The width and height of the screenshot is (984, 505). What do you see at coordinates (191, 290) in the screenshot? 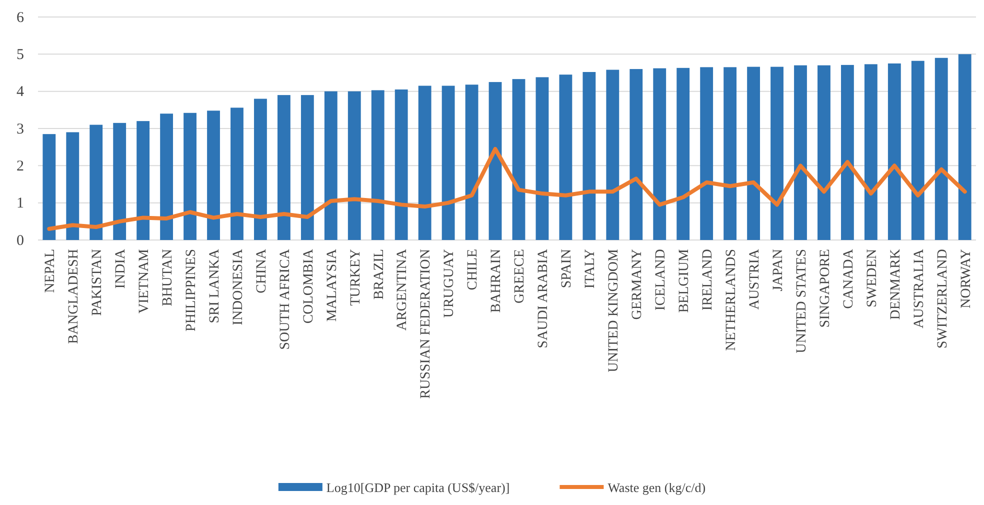
I see `x-tick-label: PHILIPPINES` at bounding box center [191, 290].